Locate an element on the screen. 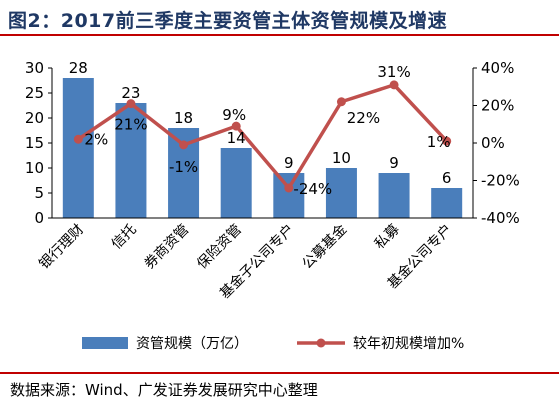 The height and width of the screenshot is (408, 559). right-tick-label: -20% is located at coordinates (500, 181).